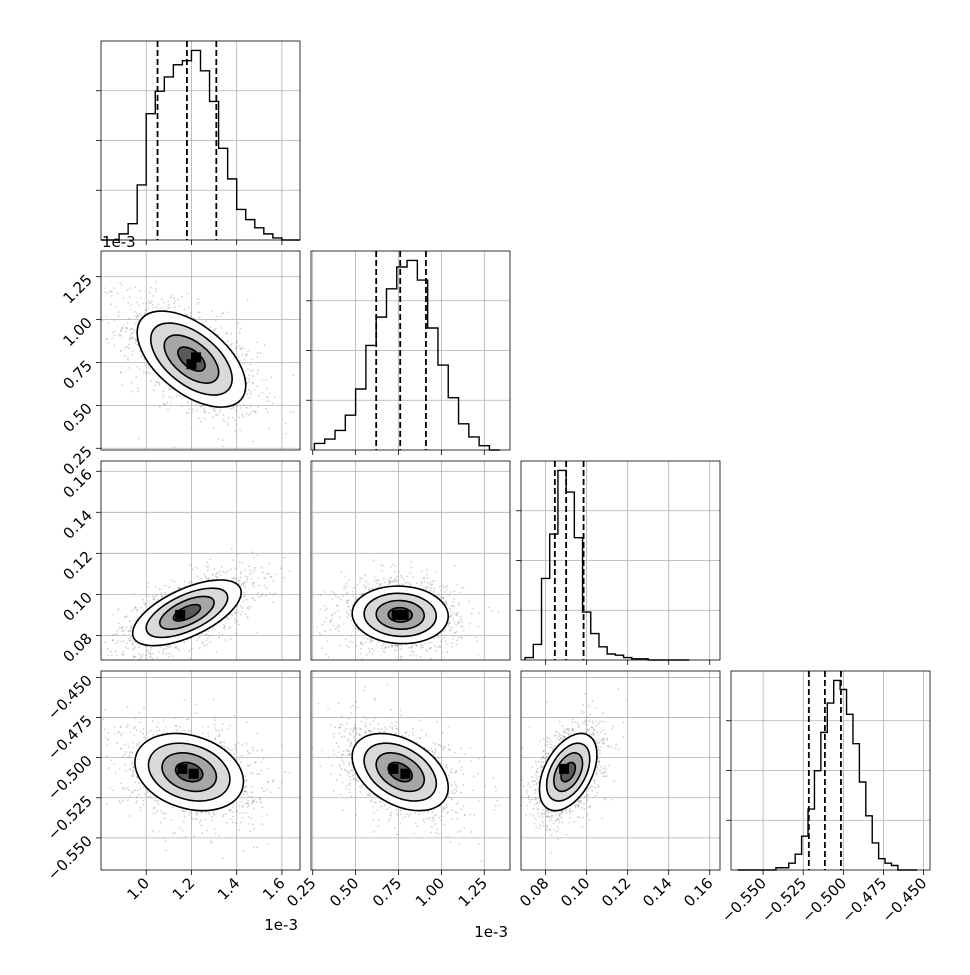 This screenshot has width=970, height=975. I want to click on pair-panel-p1-p2, so click(400, 570).